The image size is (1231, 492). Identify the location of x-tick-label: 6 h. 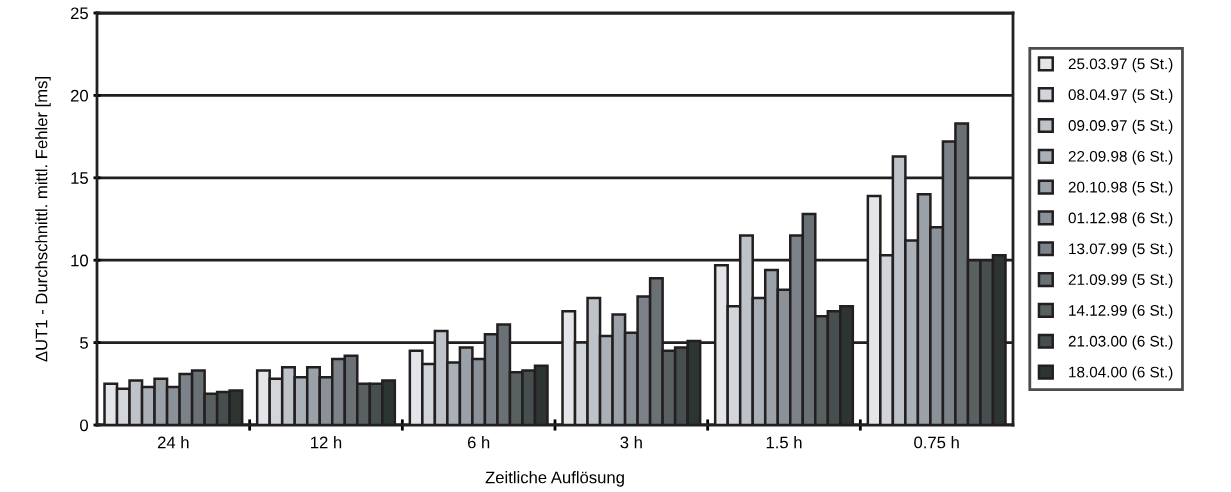
(478, 442).